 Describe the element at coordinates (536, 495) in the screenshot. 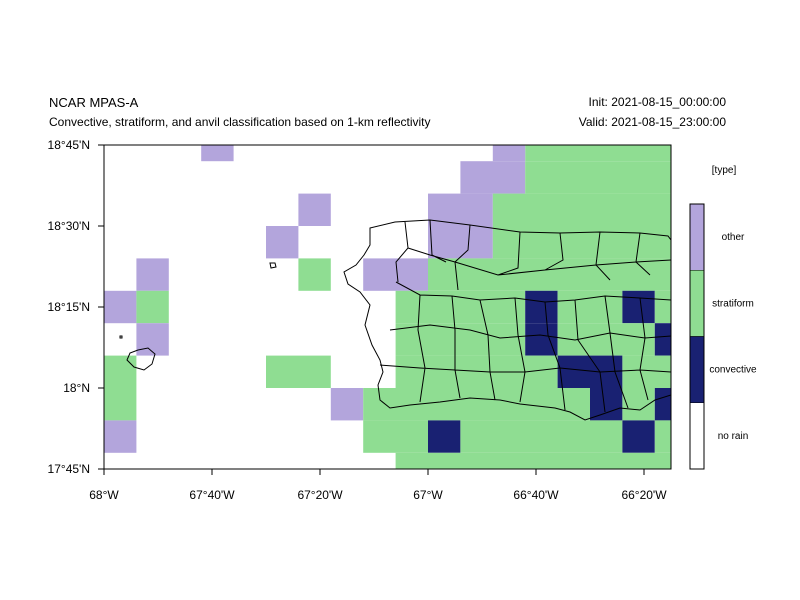

I see `x-tick-label: 66°40'W` at that location.